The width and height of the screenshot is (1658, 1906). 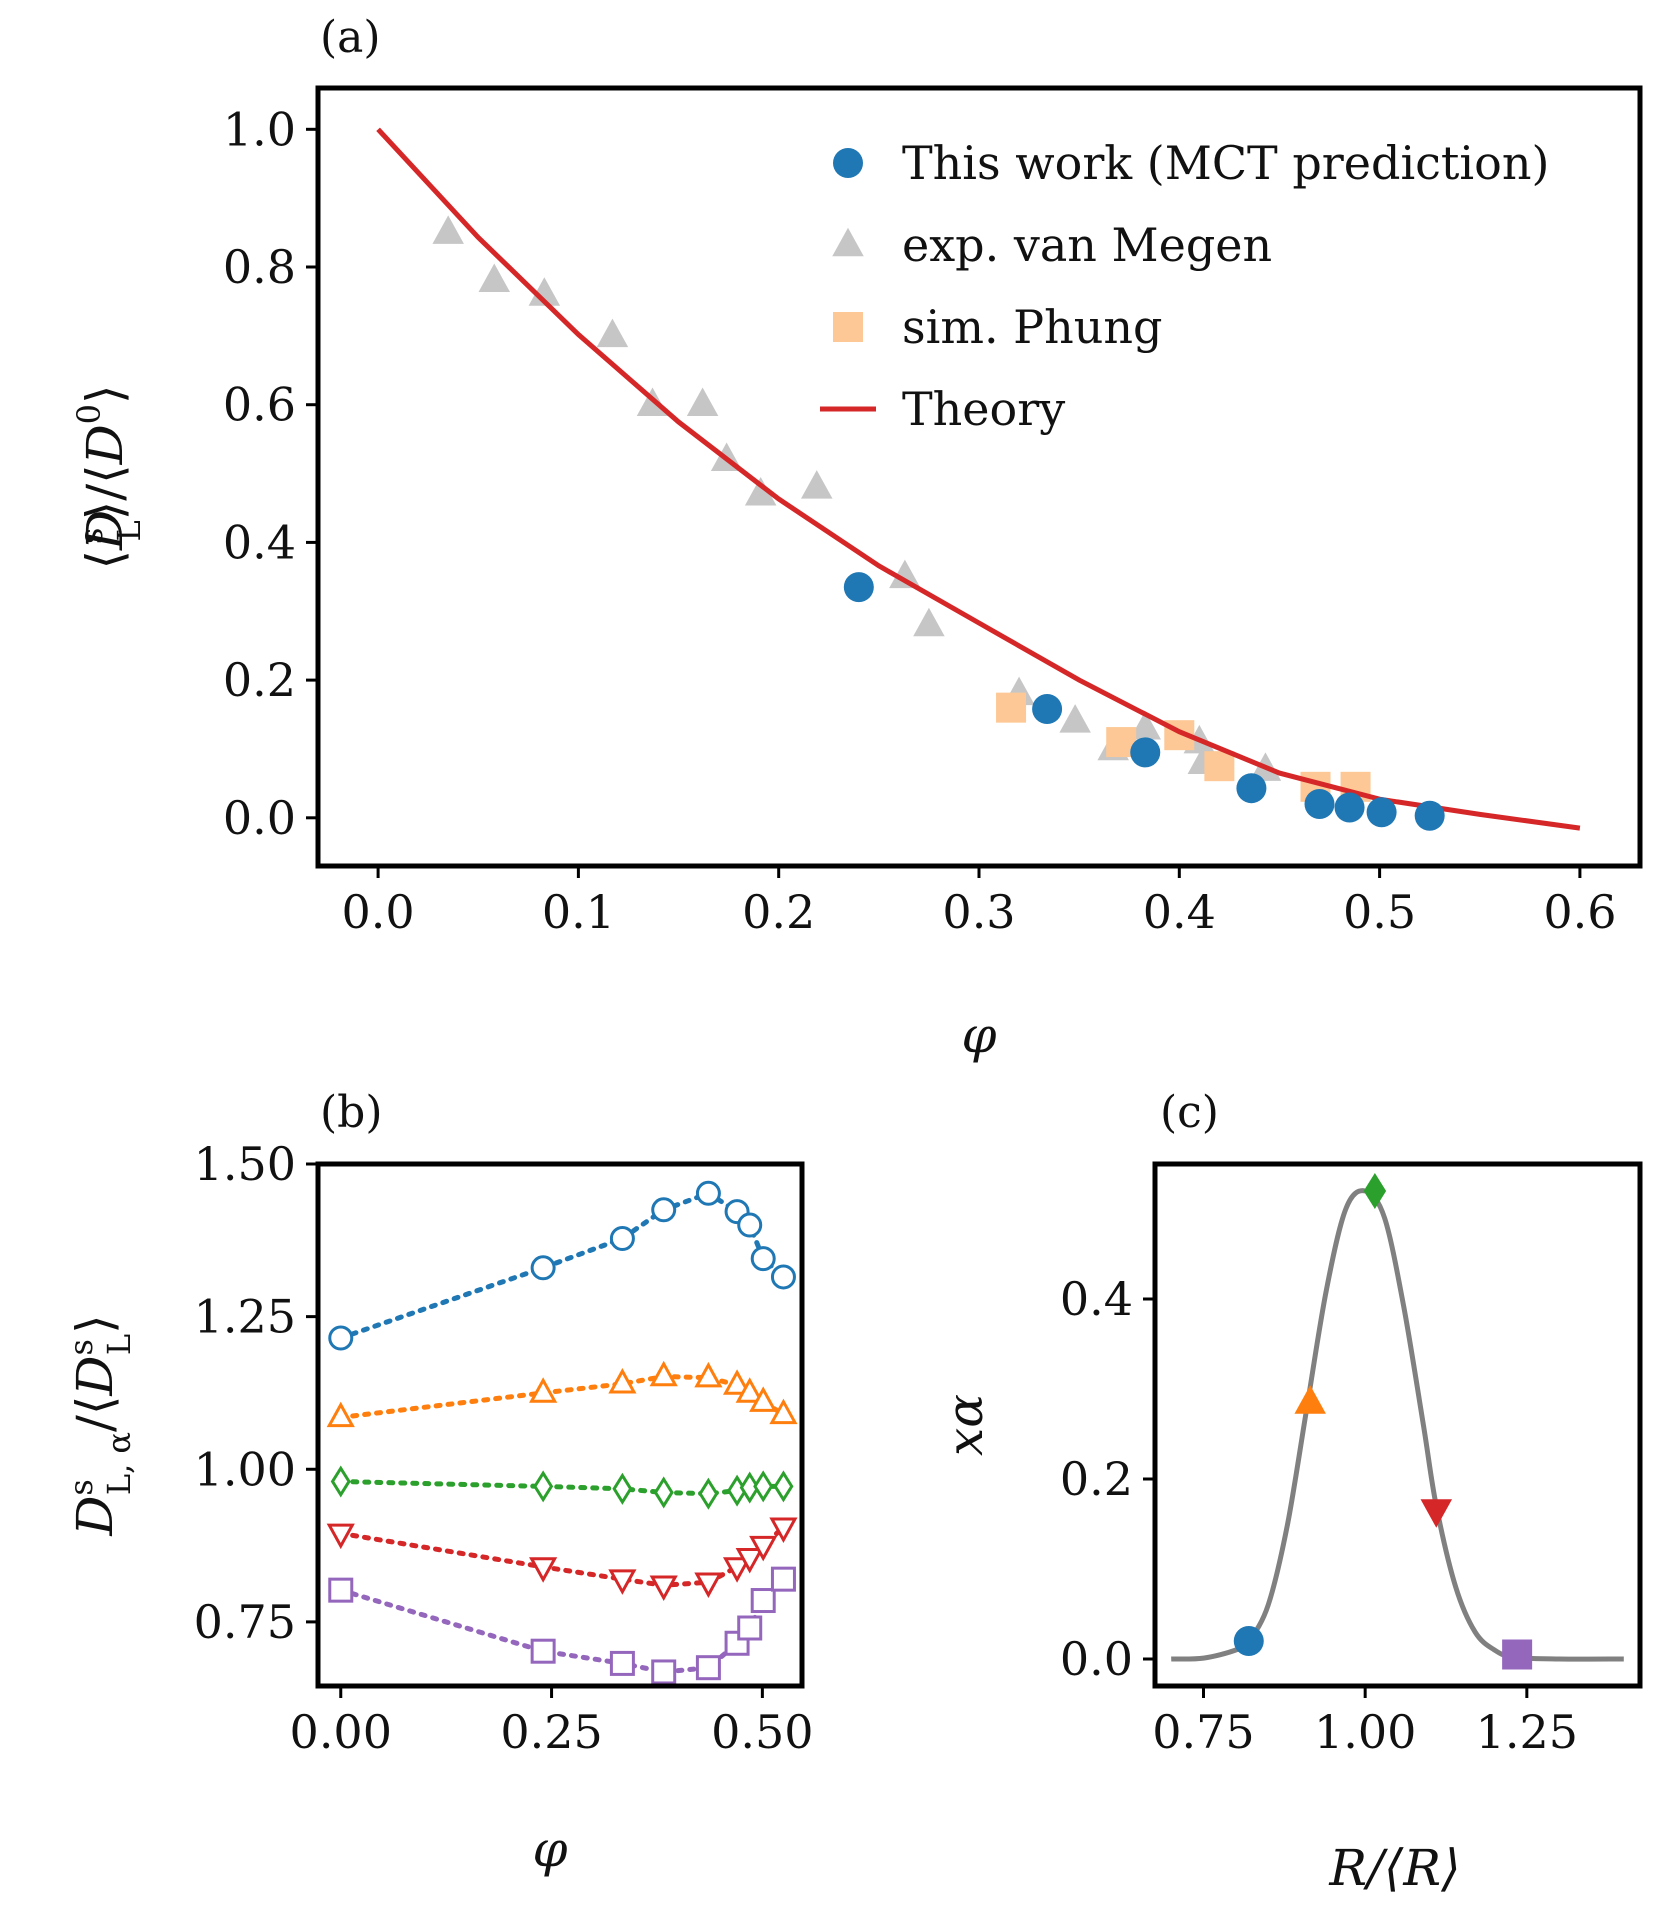 What do you see at coordinates (1527, 1732) in the screenshot?
I see `panel-c-xtick-label: 1.25` at bounding box center [1527, 1732].